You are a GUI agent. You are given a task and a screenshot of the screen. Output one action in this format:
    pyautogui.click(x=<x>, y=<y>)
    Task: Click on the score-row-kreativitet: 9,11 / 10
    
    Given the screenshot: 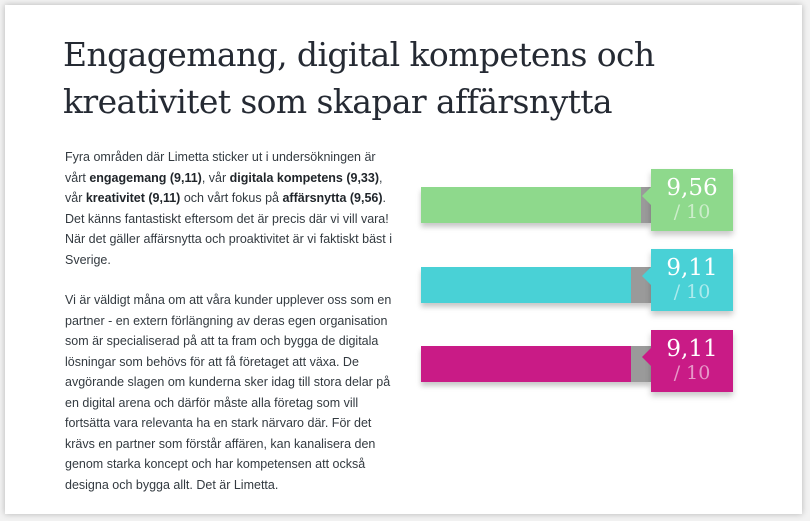 What is the action you would take?
    pyautogui.click(x=586, y=285)
    